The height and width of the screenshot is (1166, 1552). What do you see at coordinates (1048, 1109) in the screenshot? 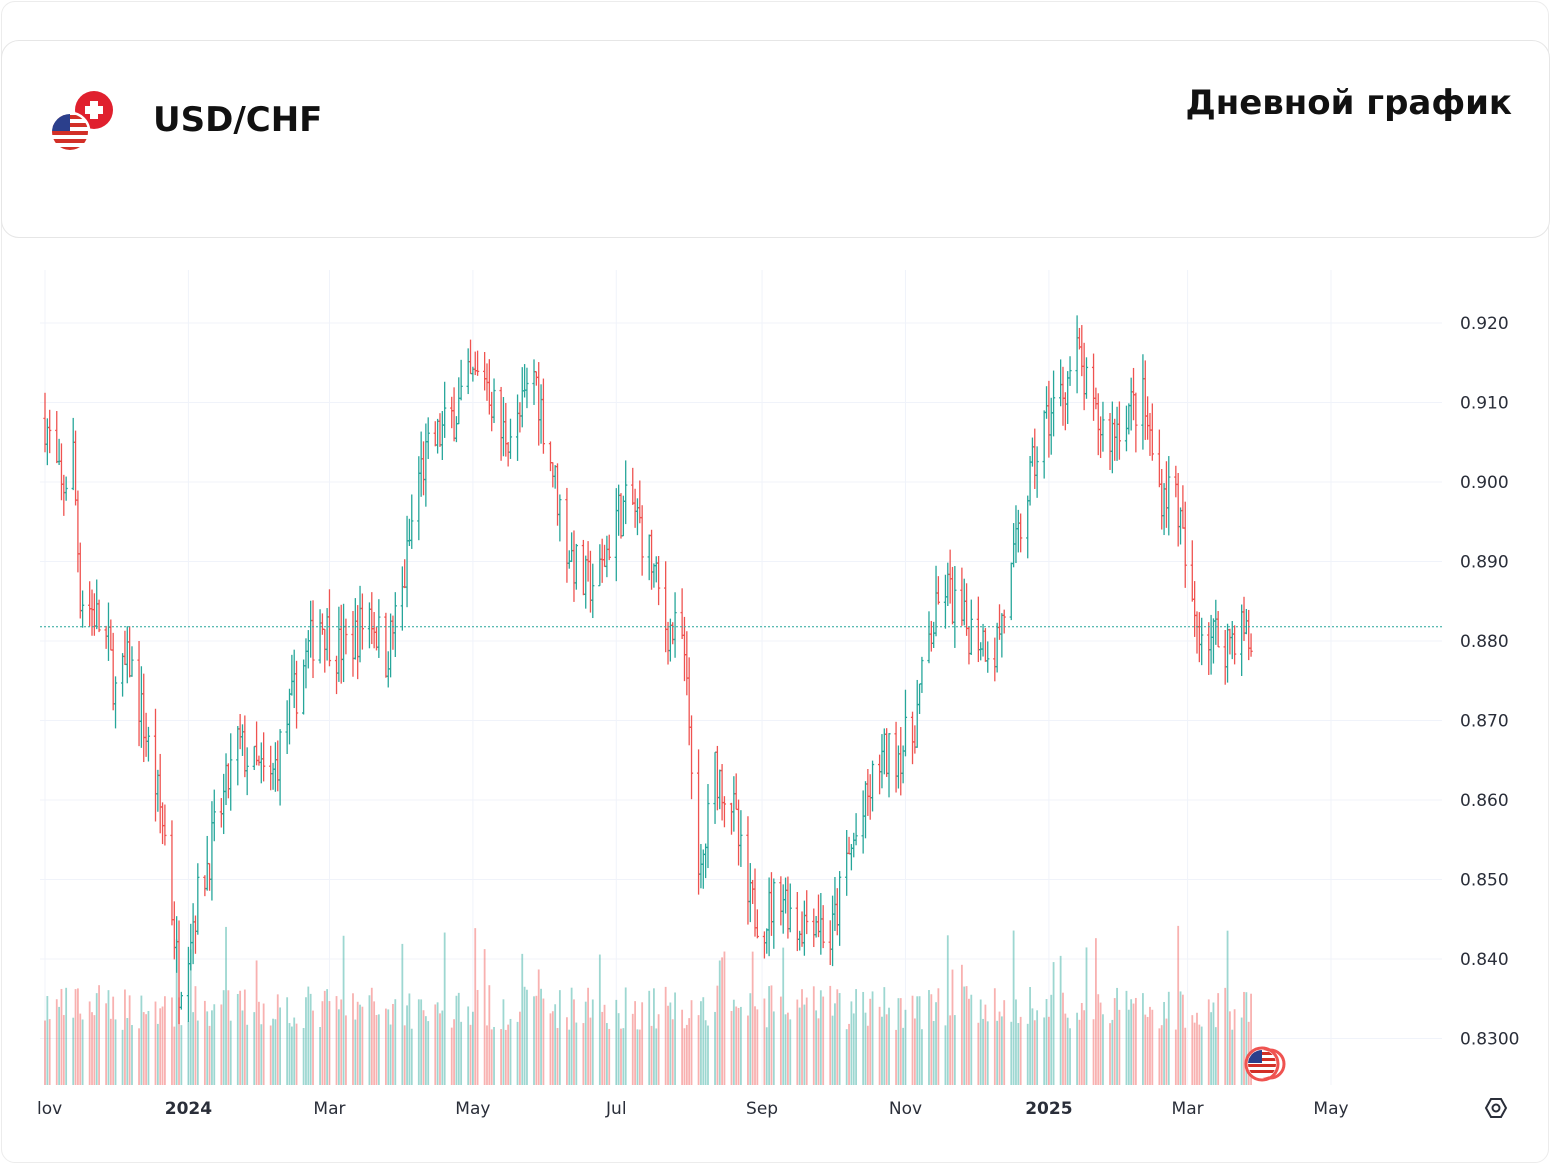
I see `x-tick-label: 2025` at bounding box center [1048, 1109].